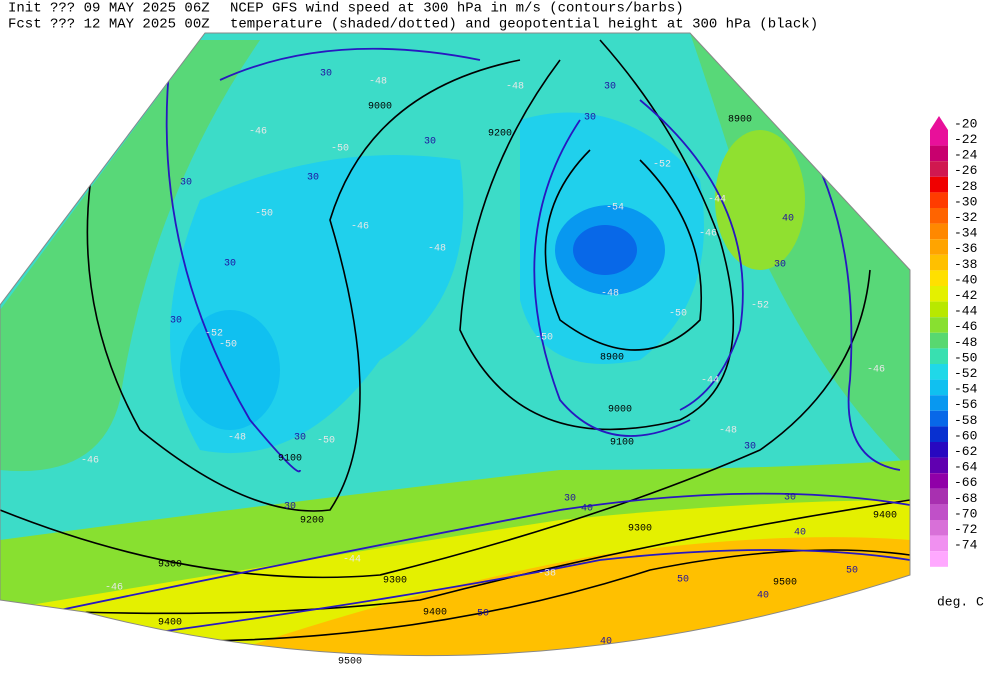  What do you see at coordinates (965, 498) in the screenshot?
I see `colorbar-label: -68` at bounding box center [965, 498].